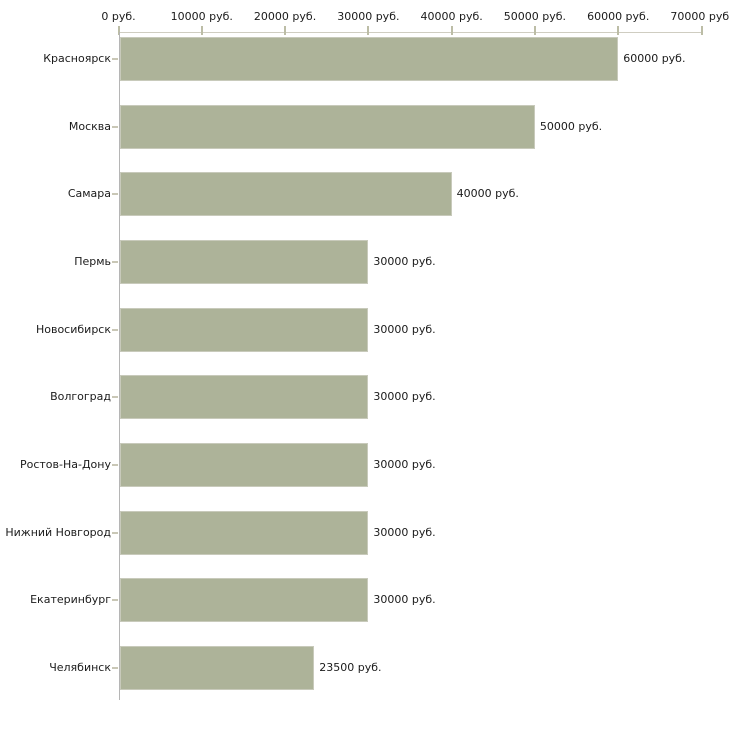  What do you see at coordinates (285, 16) in the screenshot?
I see `x-axis-tick-label: 20000 руб.` at bounding box center [285, 16].